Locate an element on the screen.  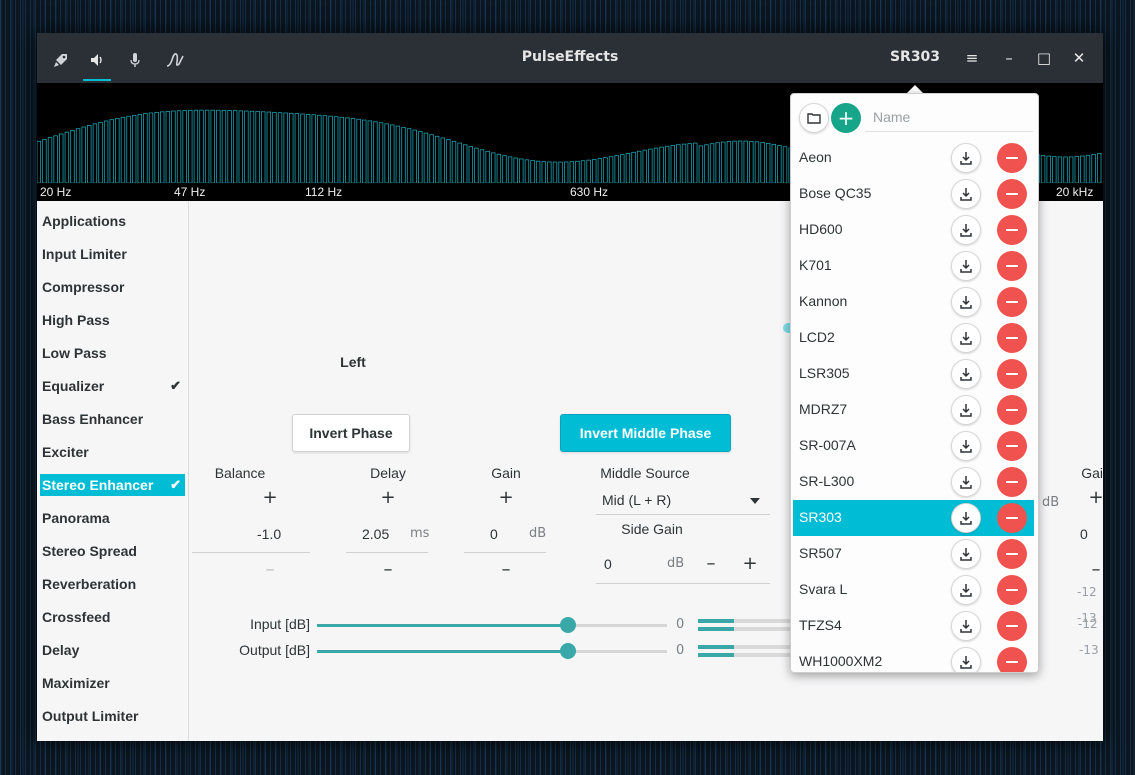
sidebar-item-stereo-spread: Stereo Spread is located at coordinates (112, 551).